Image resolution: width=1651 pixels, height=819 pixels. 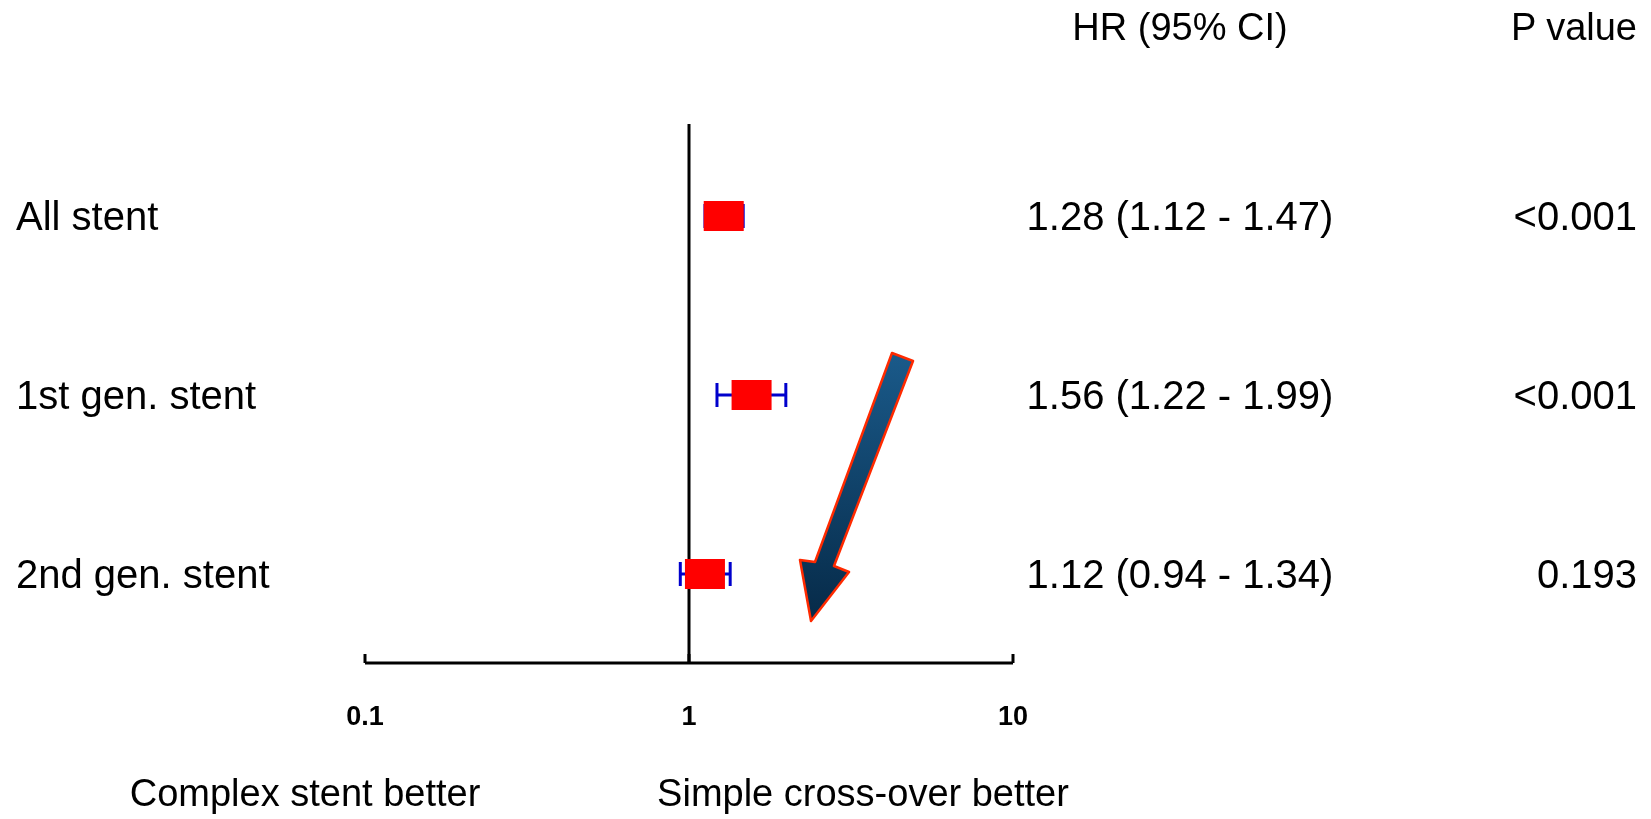 What do you see at coordinates (136, 395) in the screenshot?
I see `y-tick-label: 1st gen. stent` at bounding box center [136, 395].